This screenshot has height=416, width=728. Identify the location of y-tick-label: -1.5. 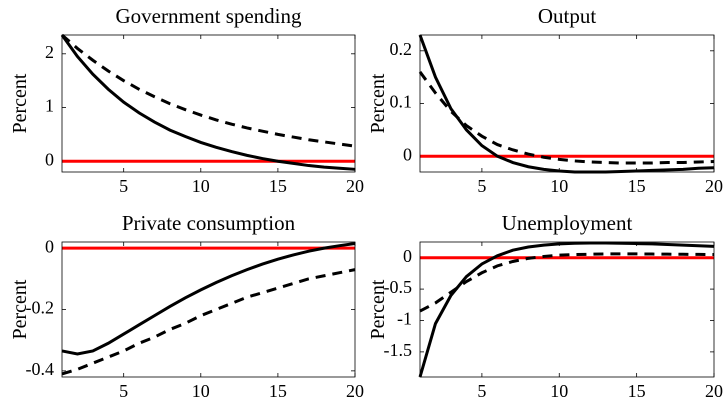
(398, 350).